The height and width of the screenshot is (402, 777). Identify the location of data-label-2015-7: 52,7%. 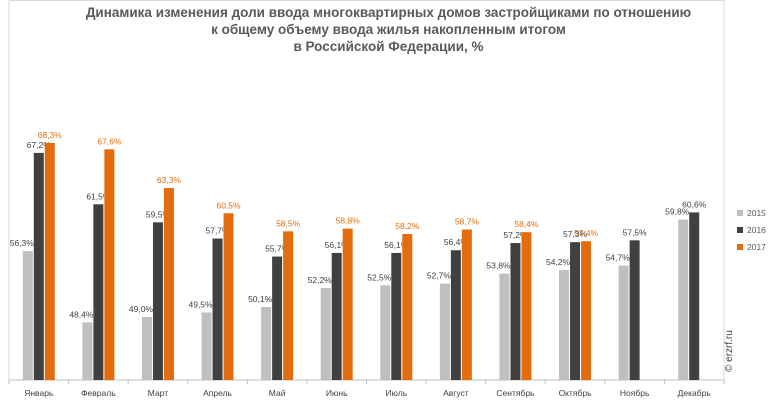
(439, 276).